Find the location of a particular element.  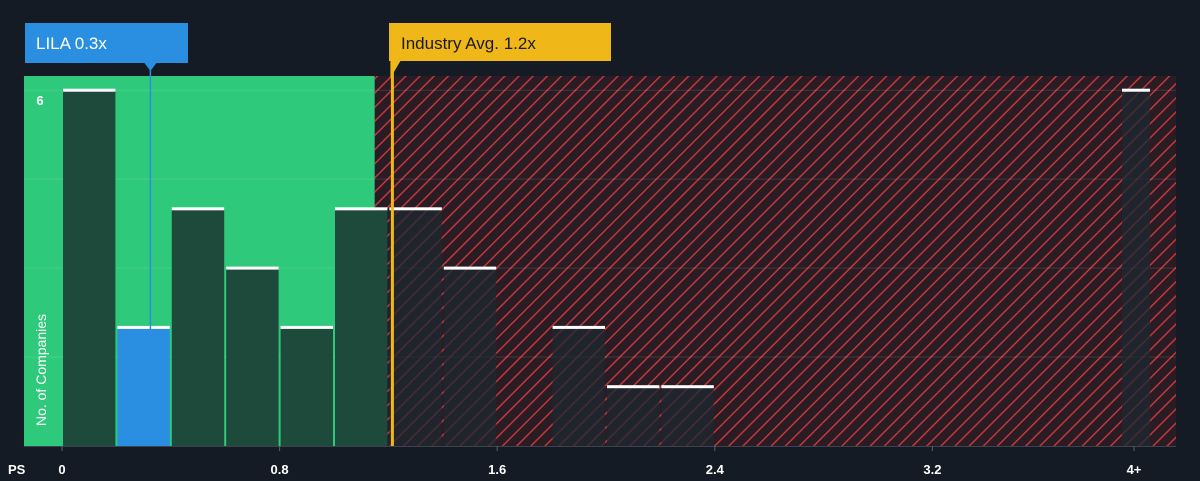

x-tick-label: 2.4 is located at coordinates (715, 469).